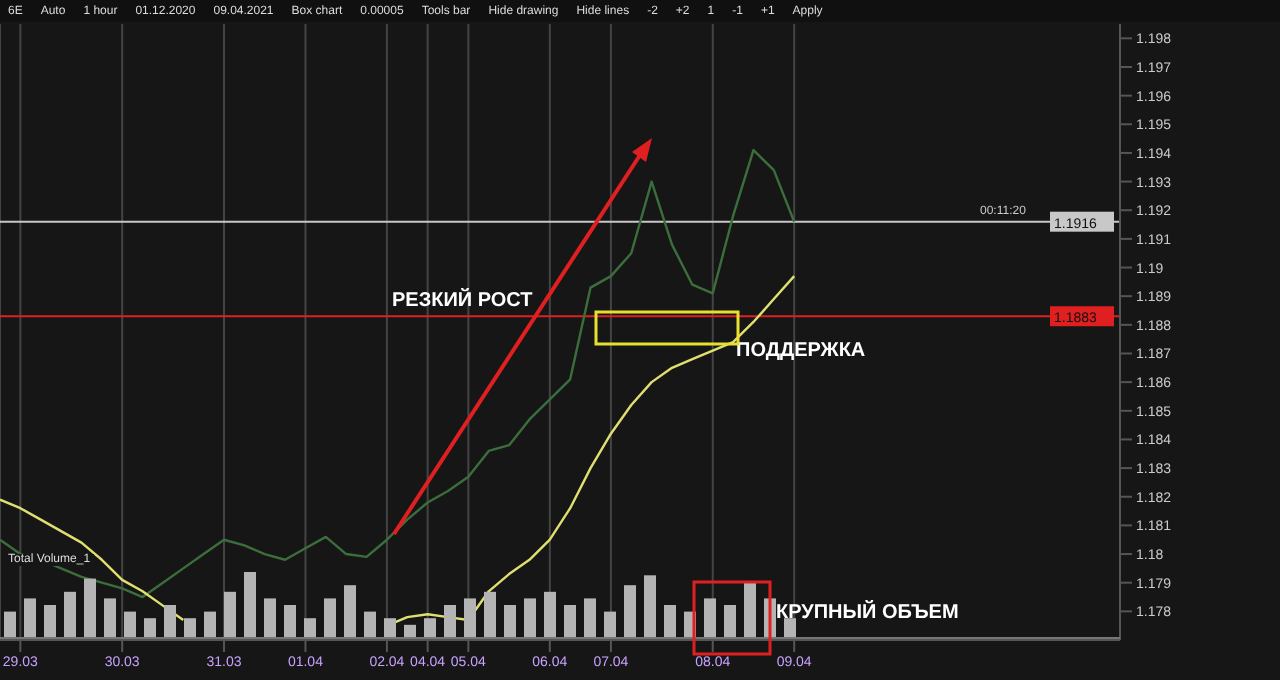 The width and height of the screenshot is (1280, 680). Describe the element at coordinates (801, 351) in the screenshot. I see `annotation: ПОДДЕРЖКА` at that location.